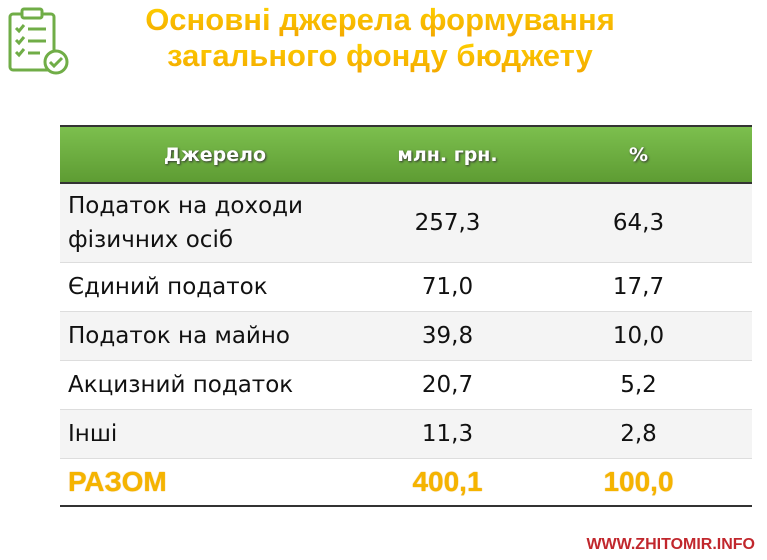 This screenshot has height=560, width=767. Describe the element at coordinates (638, 336) in the screenshot. I see `value-cell: 10,0` at that location.